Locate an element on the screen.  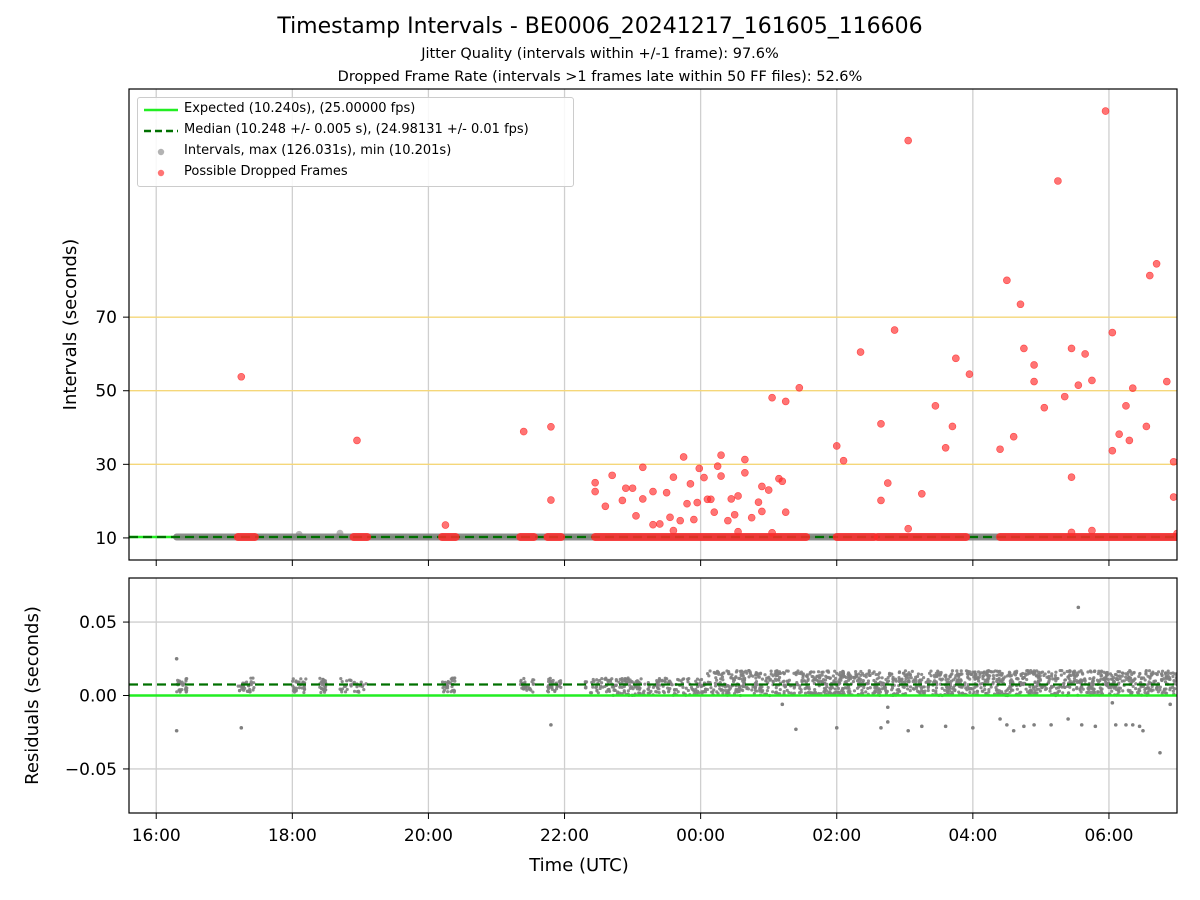
legend-label-dropped: Possible Dropped Frames is located at coordinates (266, 171).